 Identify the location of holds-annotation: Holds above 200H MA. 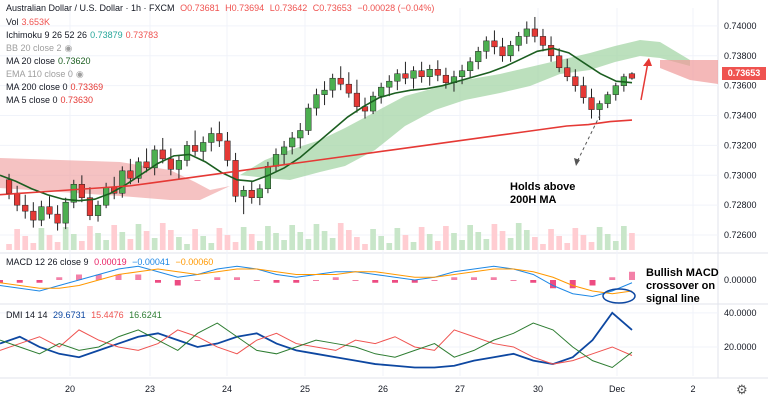
(543, 193).